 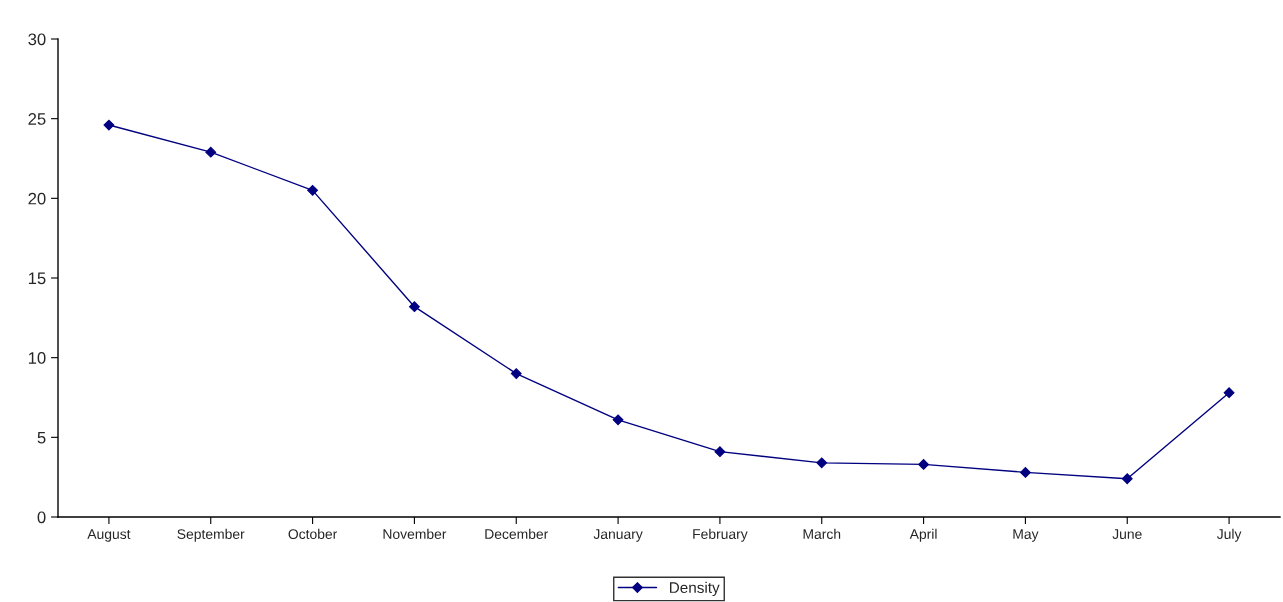 What do you see at coordinates (37, 39) in the screenshot?
I see `y-tick-label: 30` at bounding box center [37, 39].